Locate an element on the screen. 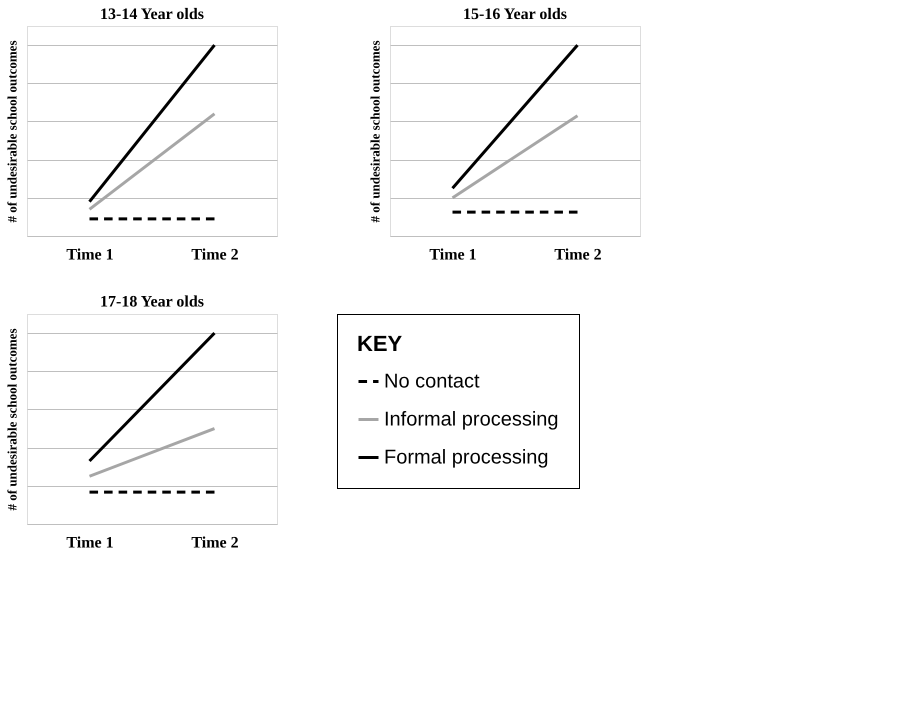 This screenshot has height=714, width=911. legend-label: Formal processing is located at coordinates (466, 457).